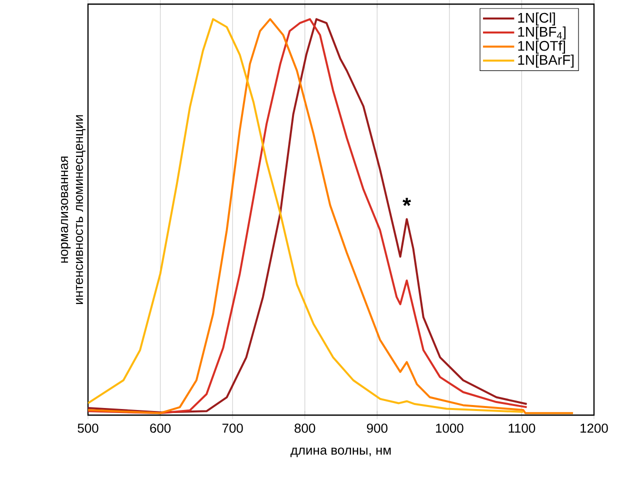 This screenshot has height=485, width=619. What do you see at coordinates (542, 47) in the screenshot?
I see `legend-label: 1N[OTf]` at bounding box center [542, 47].